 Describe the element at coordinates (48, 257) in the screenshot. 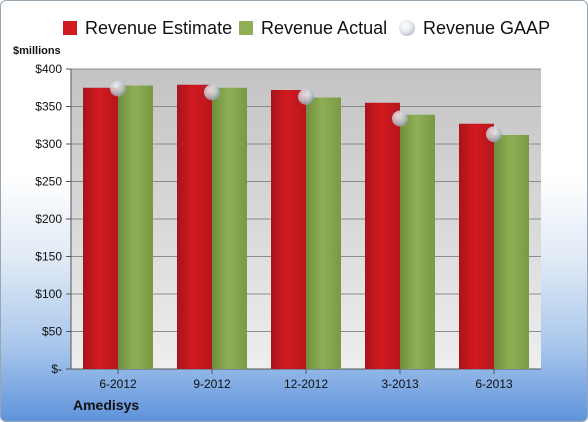

I see `y-tick-label: $150` at that location.